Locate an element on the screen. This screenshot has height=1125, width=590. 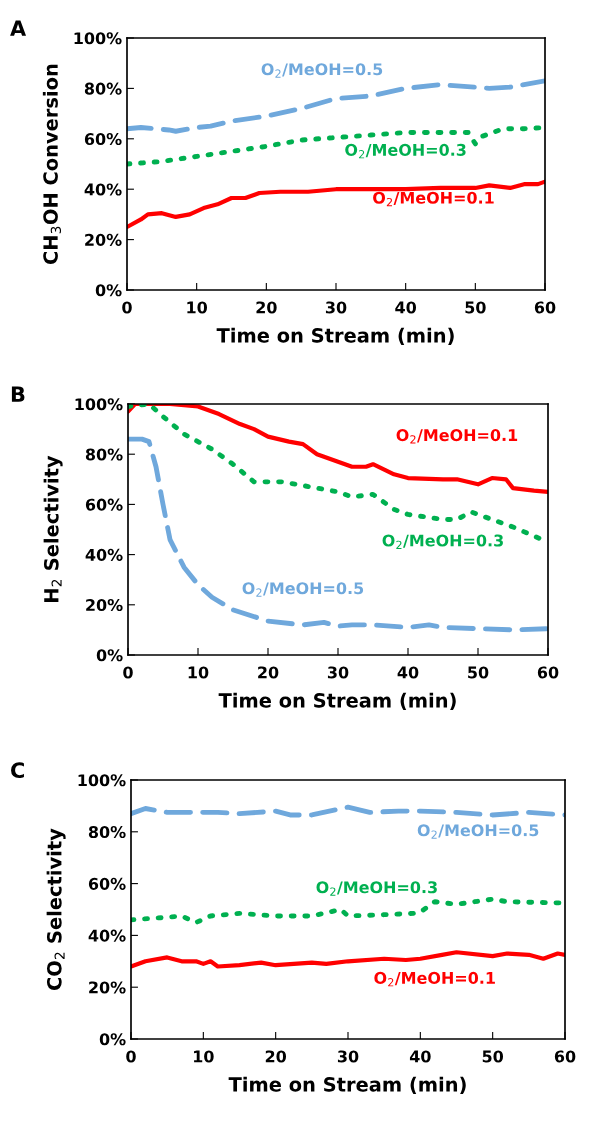
chart-title: B is located at coordinates (18, 394).